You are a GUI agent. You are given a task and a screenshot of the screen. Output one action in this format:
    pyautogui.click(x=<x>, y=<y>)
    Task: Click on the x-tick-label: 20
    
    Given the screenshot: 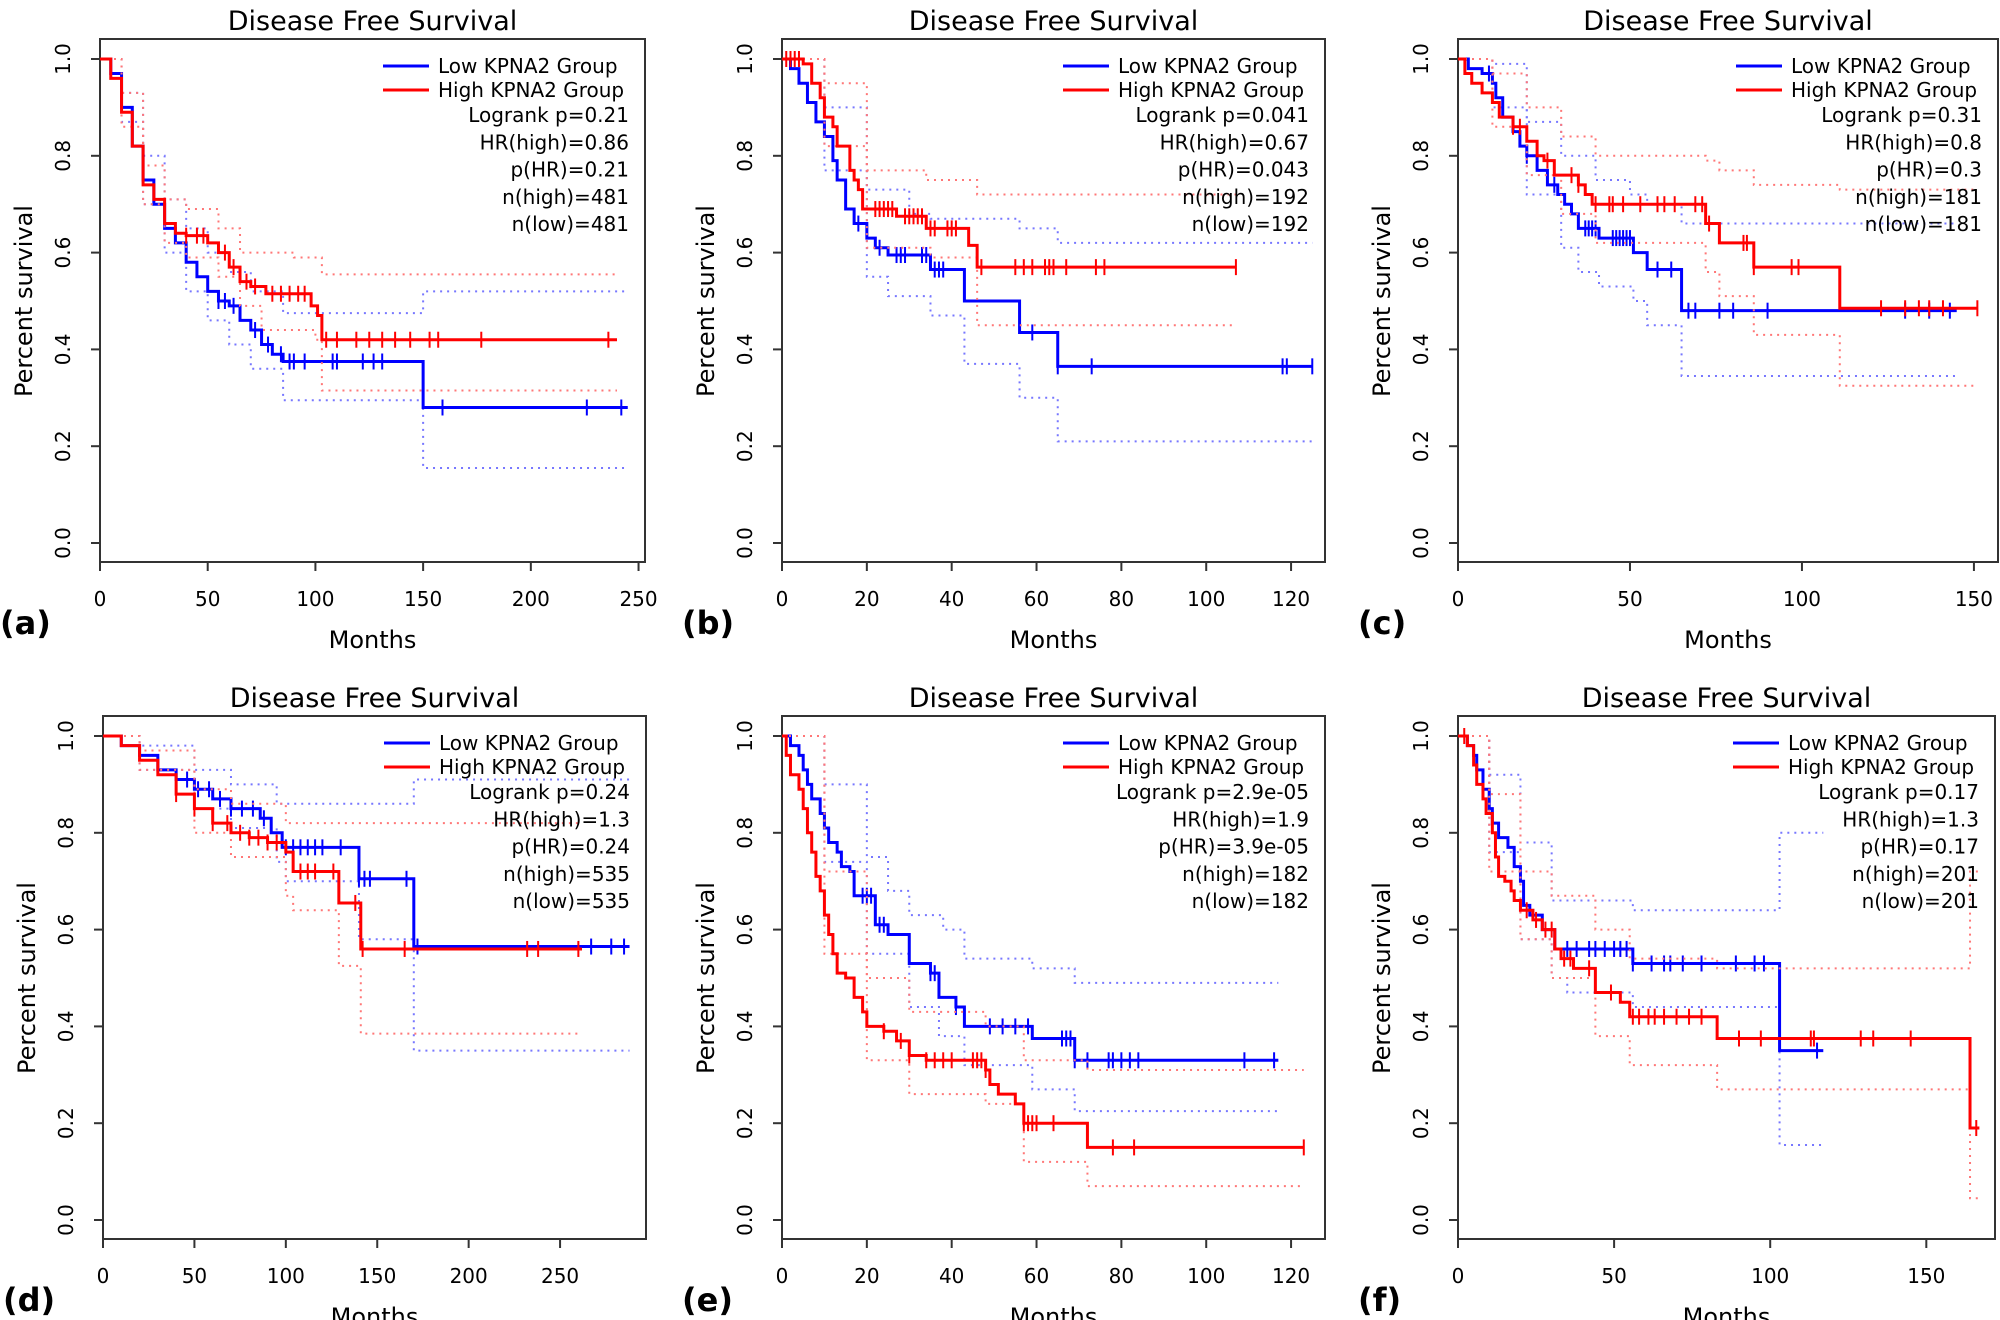 What is the action you would take?
    pyautogui.click(x=866, y=599)
    